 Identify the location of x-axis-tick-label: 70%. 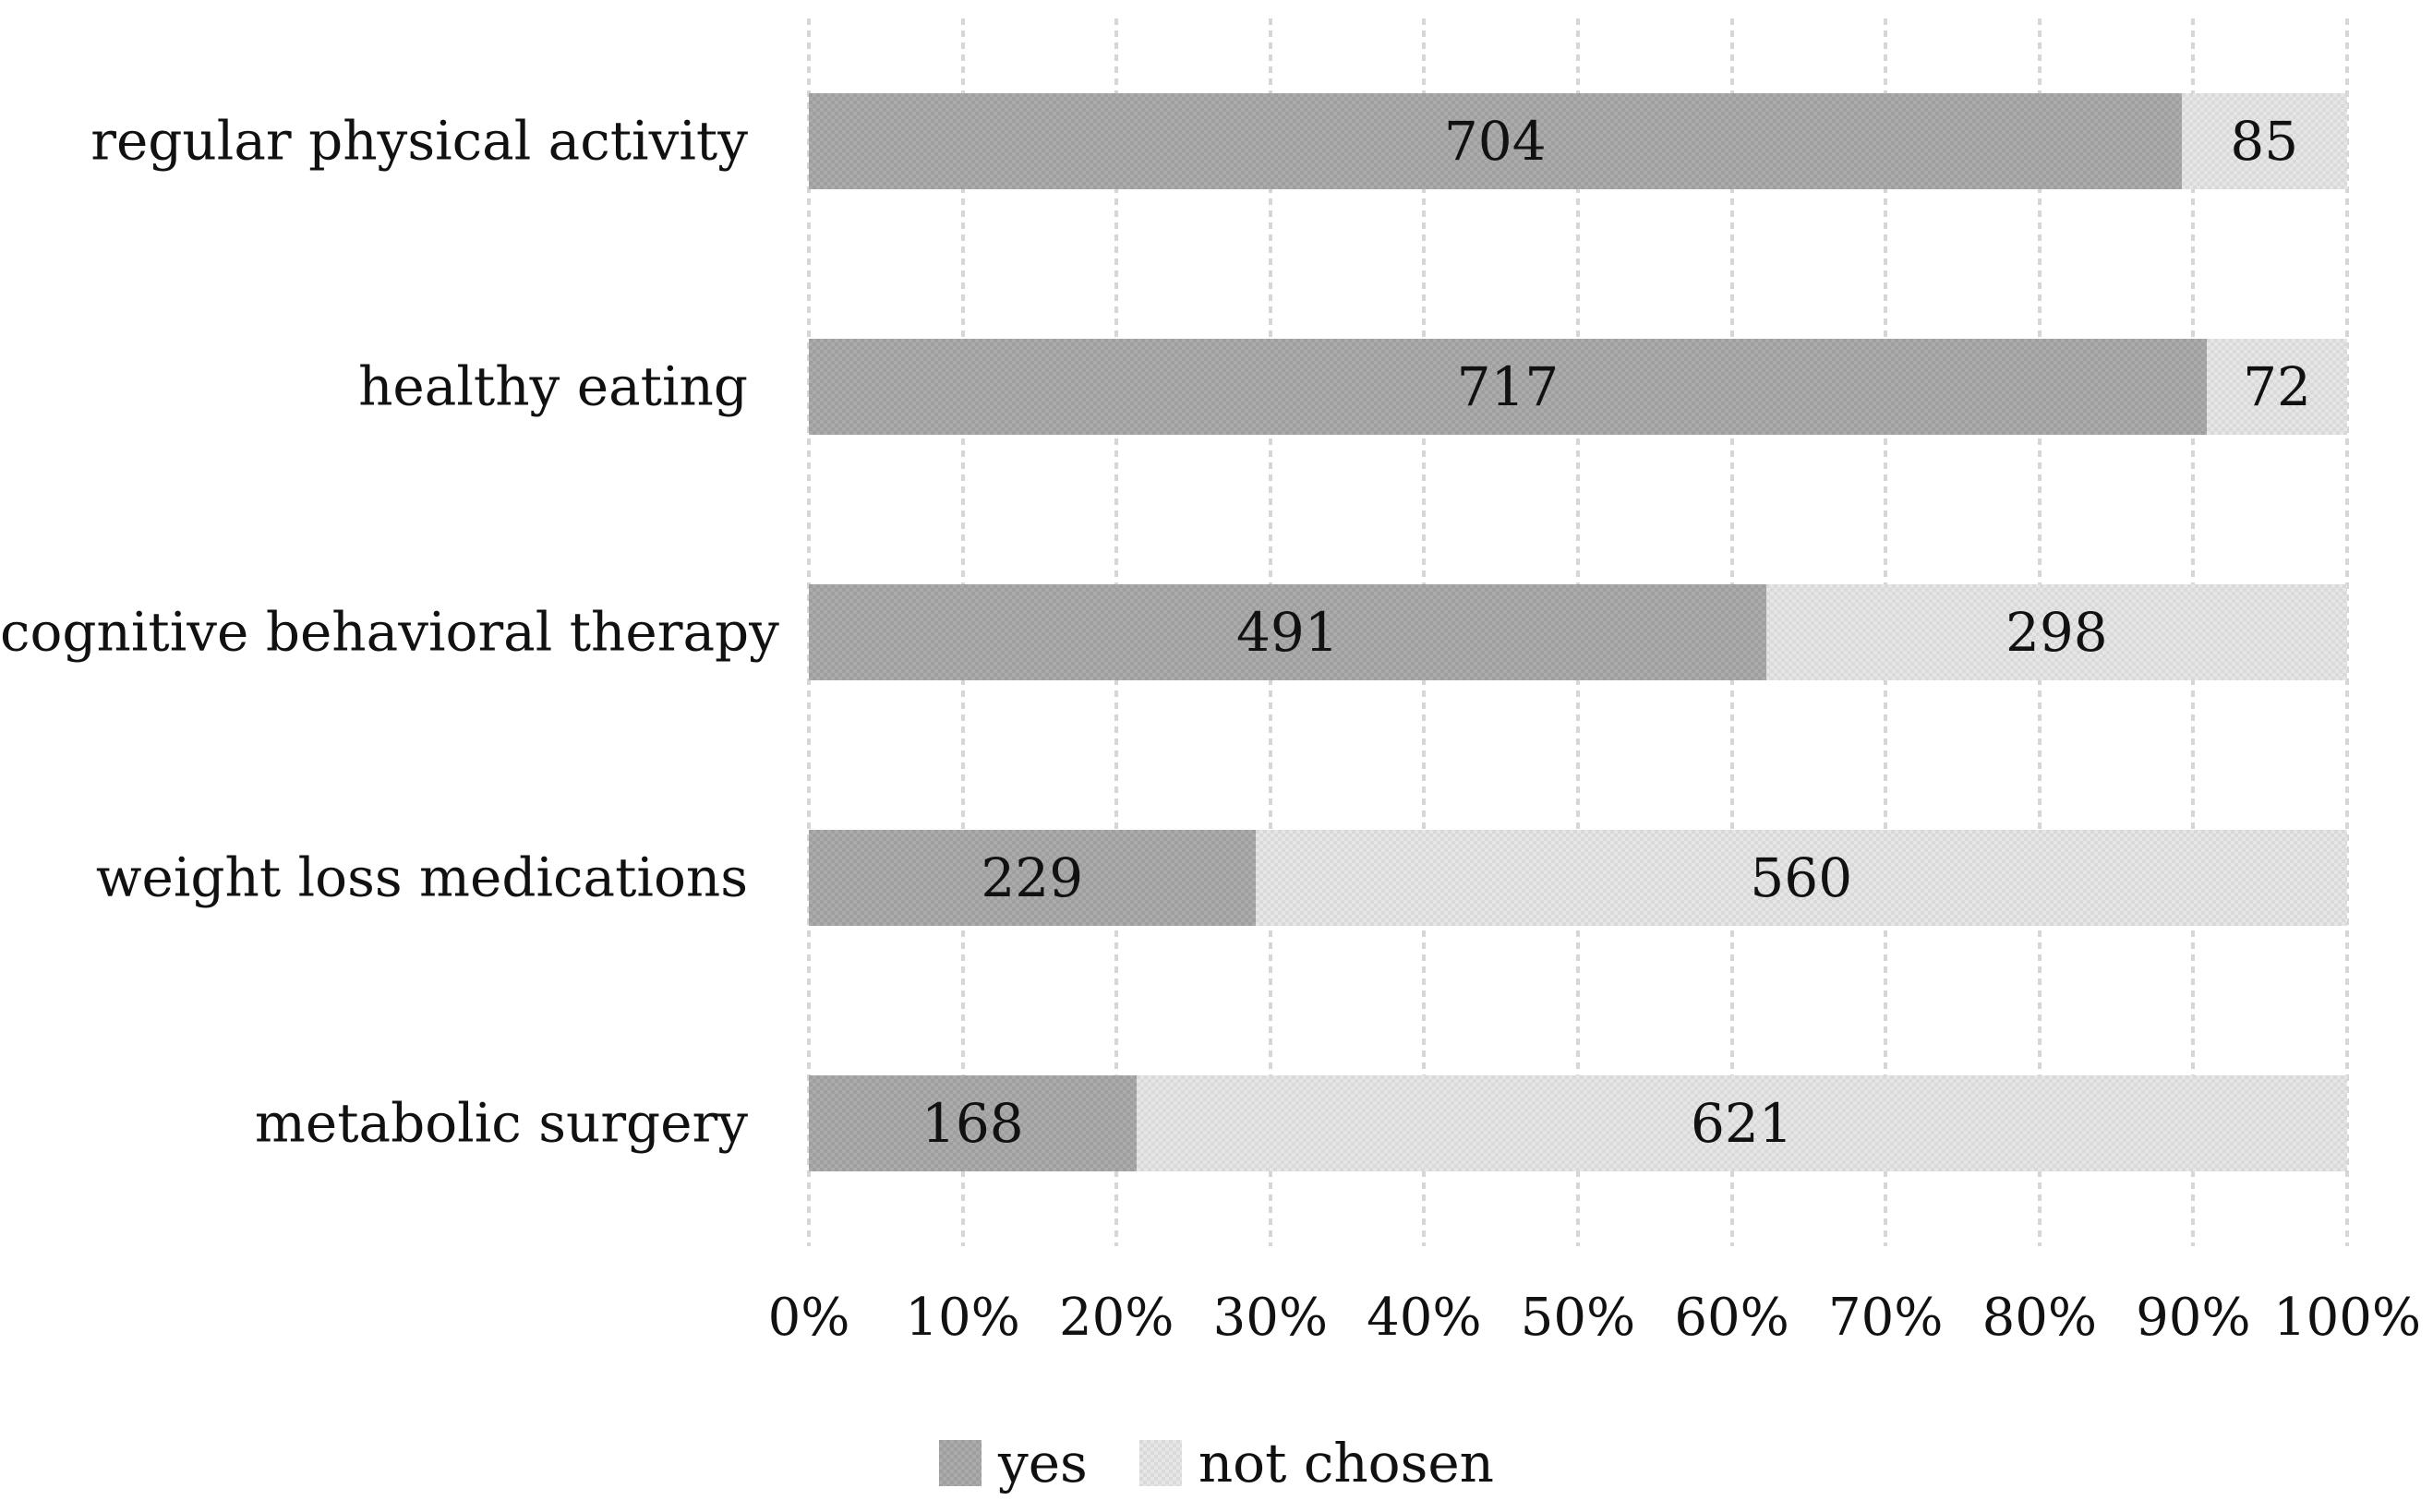
(1885, 1318).